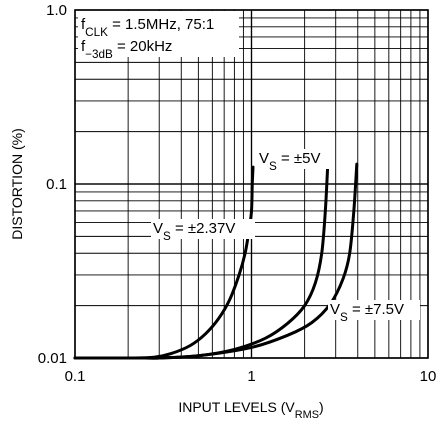  Describe the element at coordinates (75, 376) in the screenshot. I see `x-tick-label: 0.1` at that location.